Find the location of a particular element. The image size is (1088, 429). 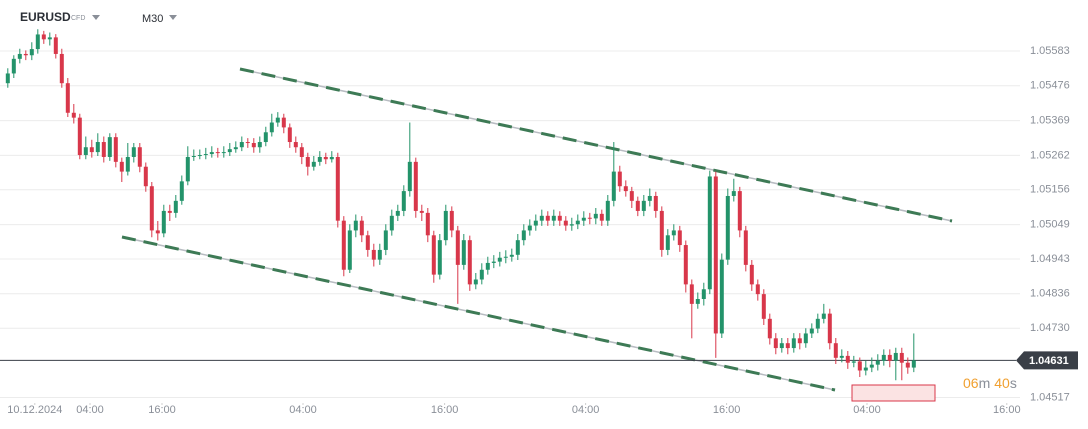

timeframe-dropdown is located at coordinates (173, 17).